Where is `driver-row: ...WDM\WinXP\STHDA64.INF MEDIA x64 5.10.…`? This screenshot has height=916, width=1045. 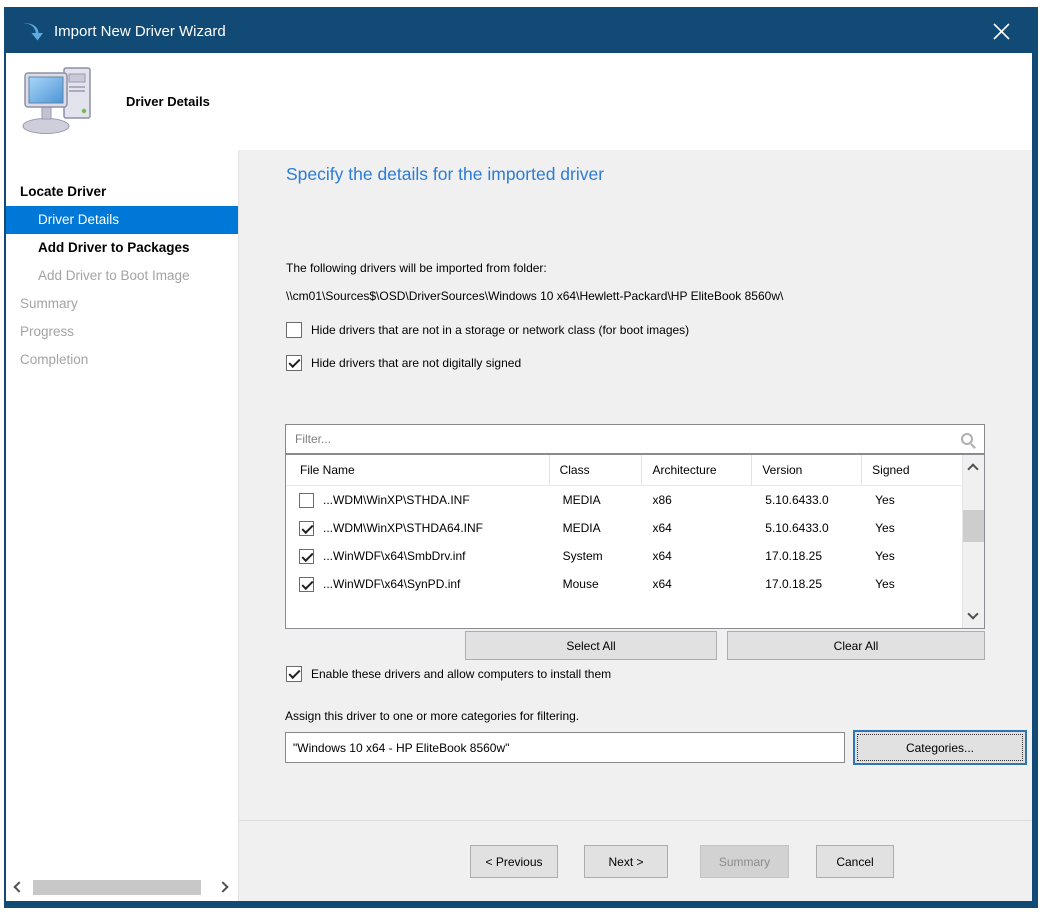
driver-row: ...WDM\WinXP\STHDA64.INF MEDIA x64 5.10.… is located at coordinates (624, 528).